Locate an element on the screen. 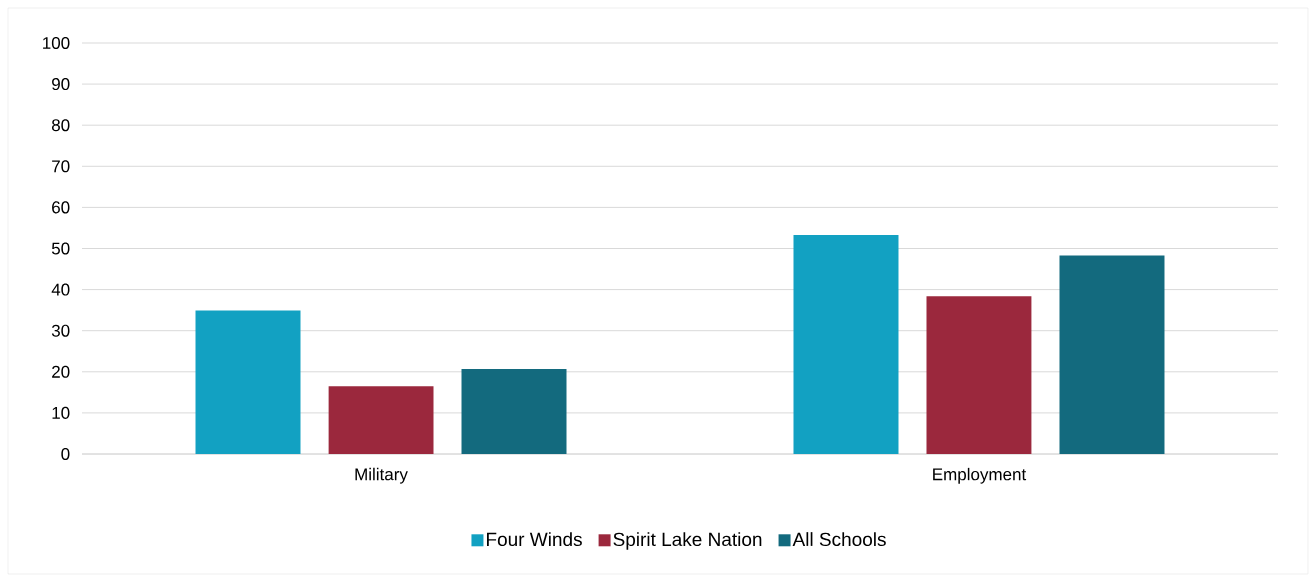 This screenshot has height=575, width=1309. y-tick-label: 50 is located at coordinates (60, 248).